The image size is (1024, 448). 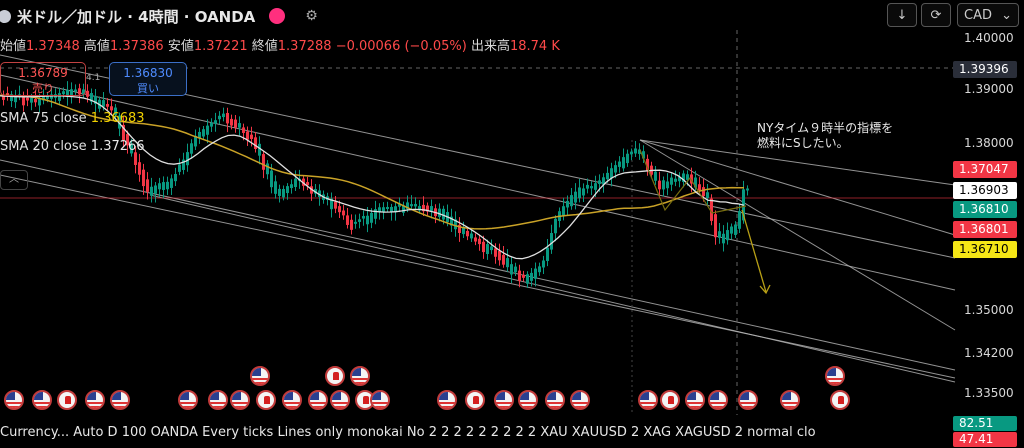 What do you see at coordinates (825, 136) in the screenshot?
I see `chart-annotation: NYタイム９時半の指標を 燃料にSしたい。` at bounding box center [825, 136].